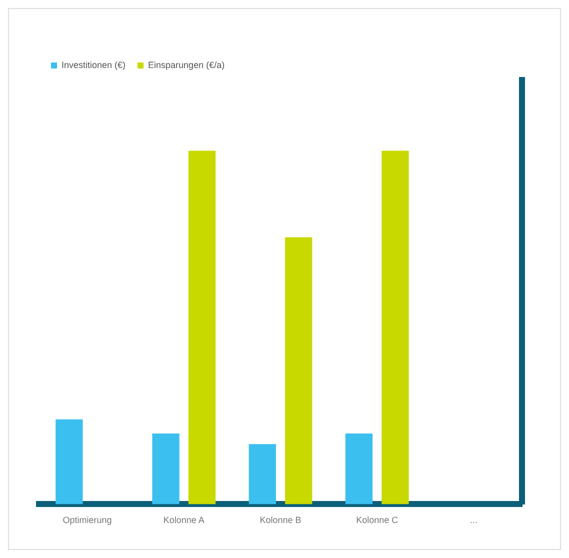  What do you see at coordinates (377, 520) in the screenshot?
I see `x-tick-label: Kolonne C` at bounding box center [377, 520].